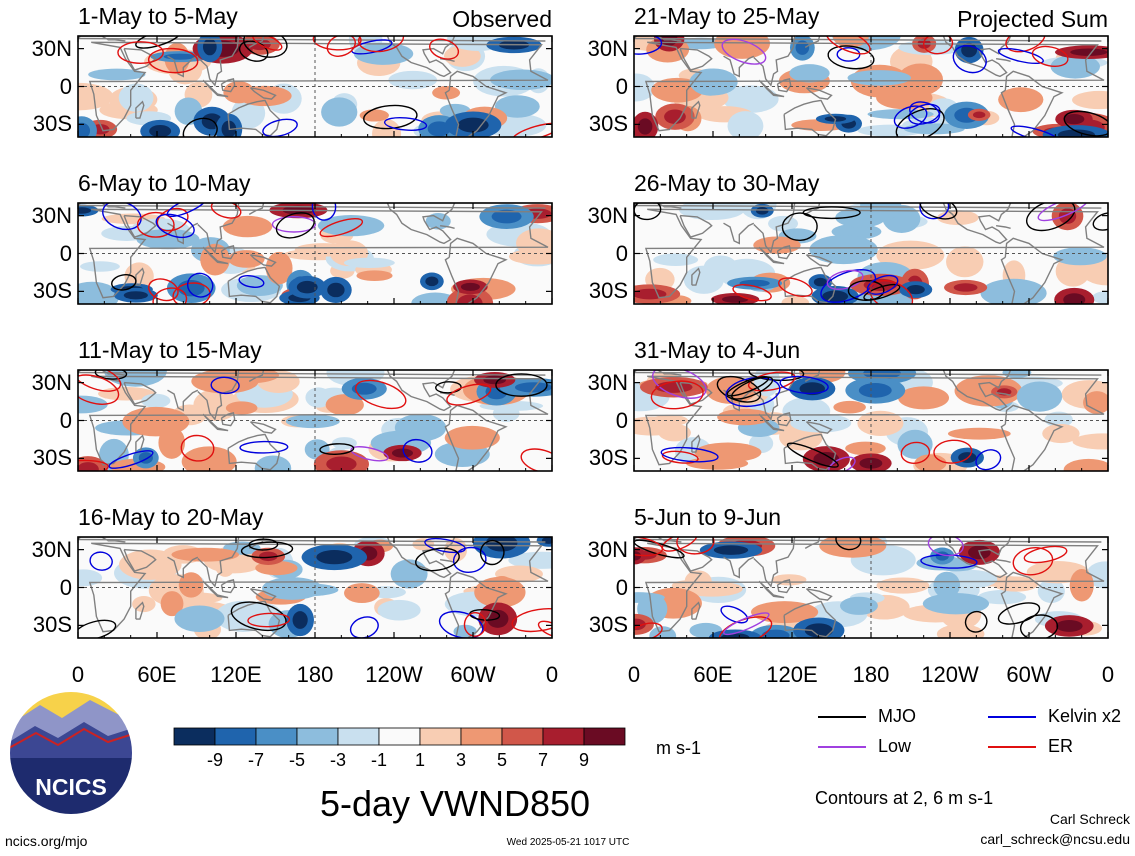 This screenshot has width=1135, height=856. What do you see at coordinates (455, 803) in the screenshot?
I see `variable-title: 5-day VWND850` at bounding box center [455, 803].